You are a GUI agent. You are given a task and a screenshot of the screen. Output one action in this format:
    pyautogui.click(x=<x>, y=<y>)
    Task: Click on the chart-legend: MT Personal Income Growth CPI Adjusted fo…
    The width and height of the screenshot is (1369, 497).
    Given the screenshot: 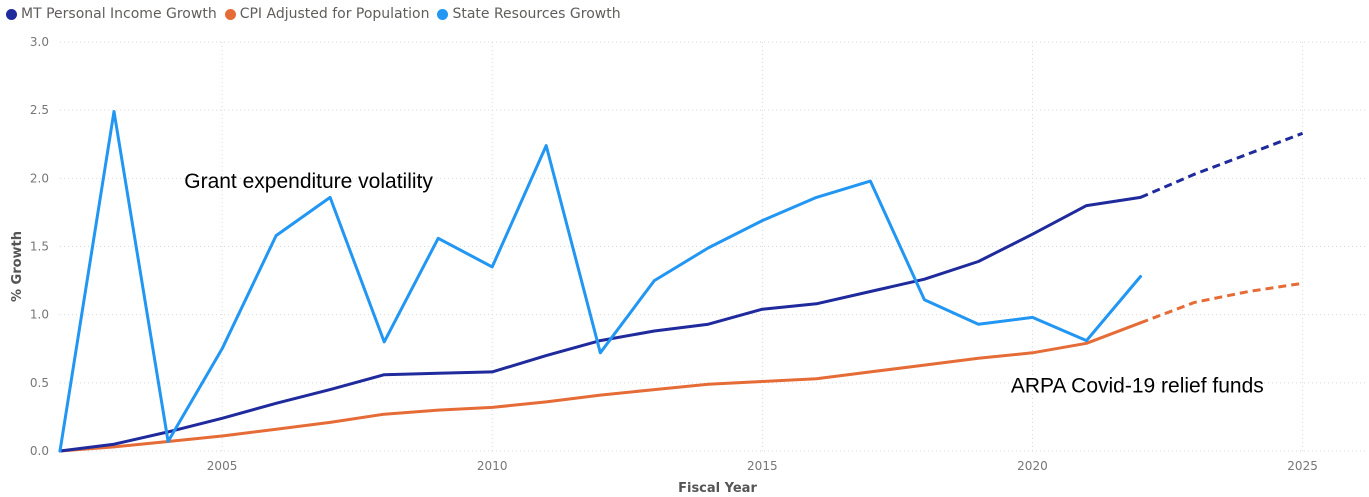 What is the action you would take?
    pyautogui.click(x=317, y=14)
    